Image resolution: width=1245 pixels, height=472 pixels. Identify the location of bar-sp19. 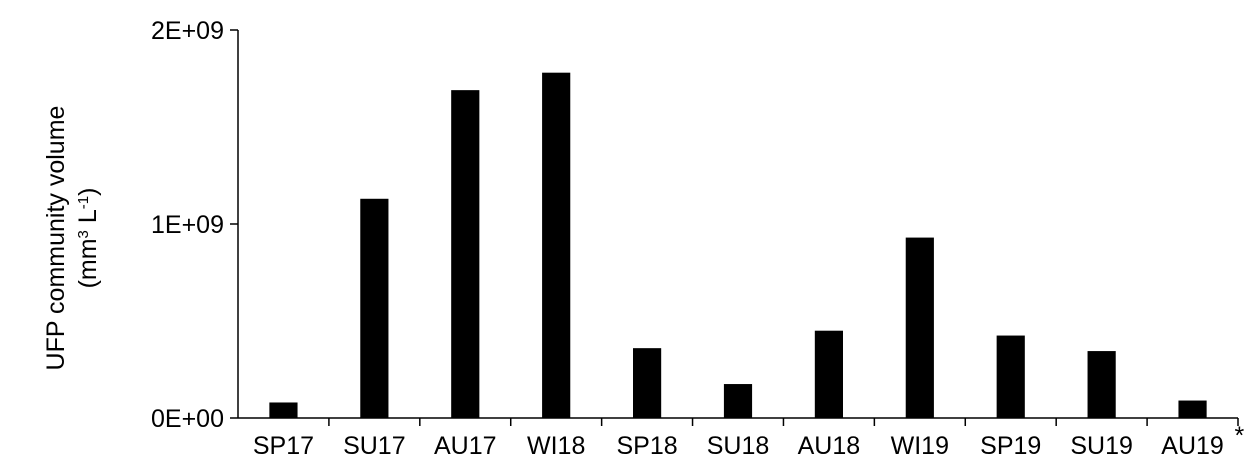
(1010, 376).